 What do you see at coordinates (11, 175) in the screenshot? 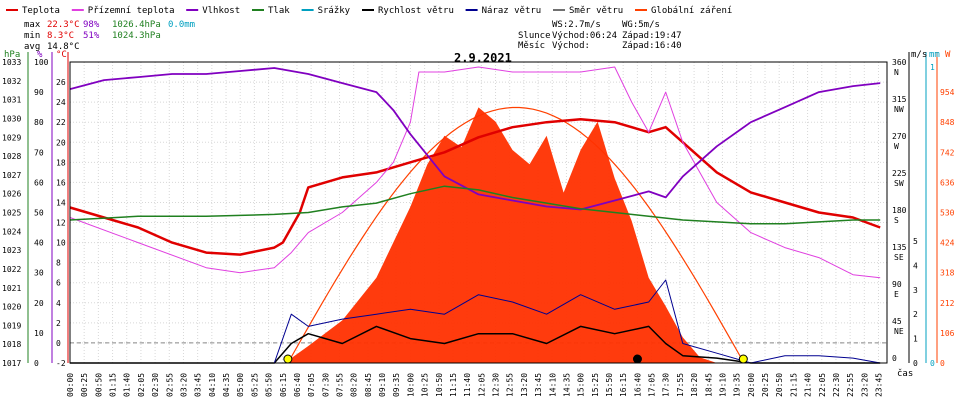
I see `y-tick-label: 1027` at bounding box center [11, 175].